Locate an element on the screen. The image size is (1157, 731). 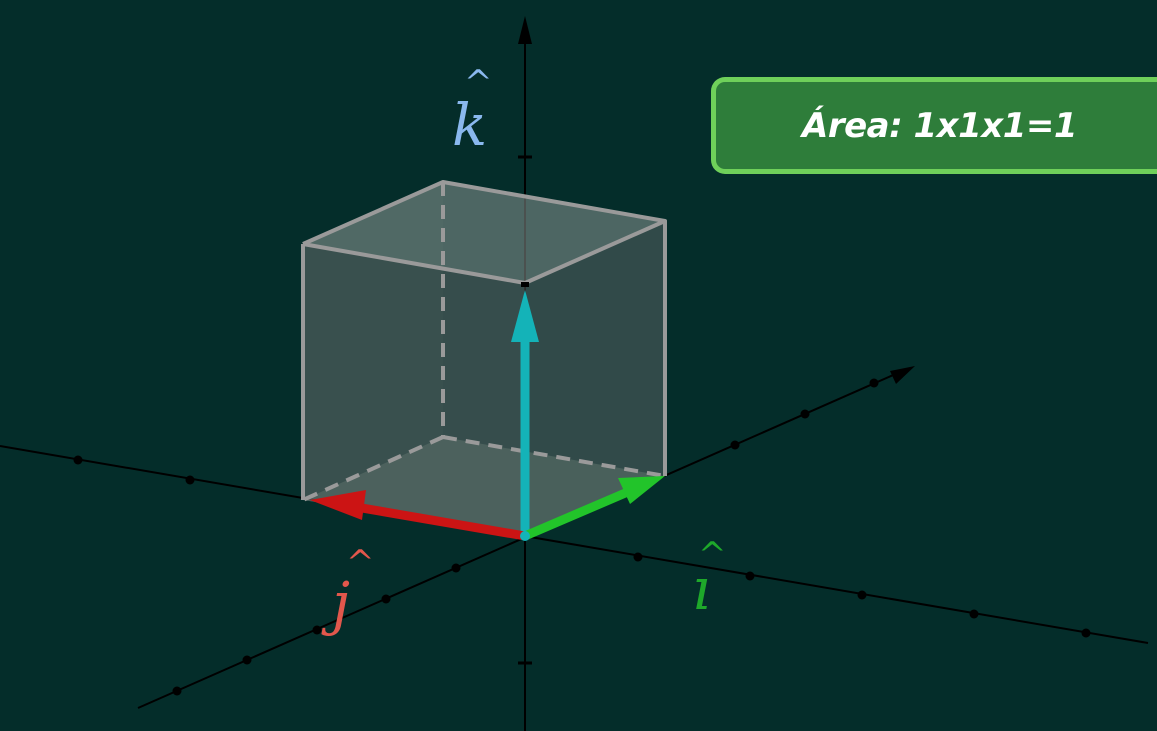
j-vector-shaft is located at coordinates (437, 521).